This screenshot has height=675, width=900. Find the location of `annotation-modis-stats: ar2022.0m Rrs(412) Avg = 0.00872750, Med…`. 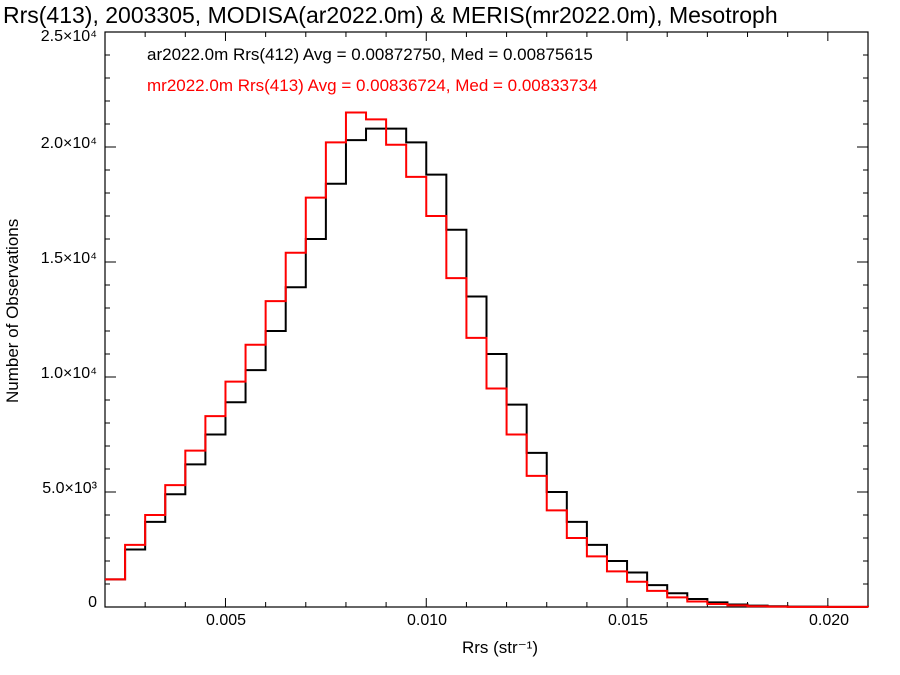

annotation-modis-stats: ar2022.0m Rrs(412) Avg = 0.00872750, Med… is located at coordinates (370, 54).